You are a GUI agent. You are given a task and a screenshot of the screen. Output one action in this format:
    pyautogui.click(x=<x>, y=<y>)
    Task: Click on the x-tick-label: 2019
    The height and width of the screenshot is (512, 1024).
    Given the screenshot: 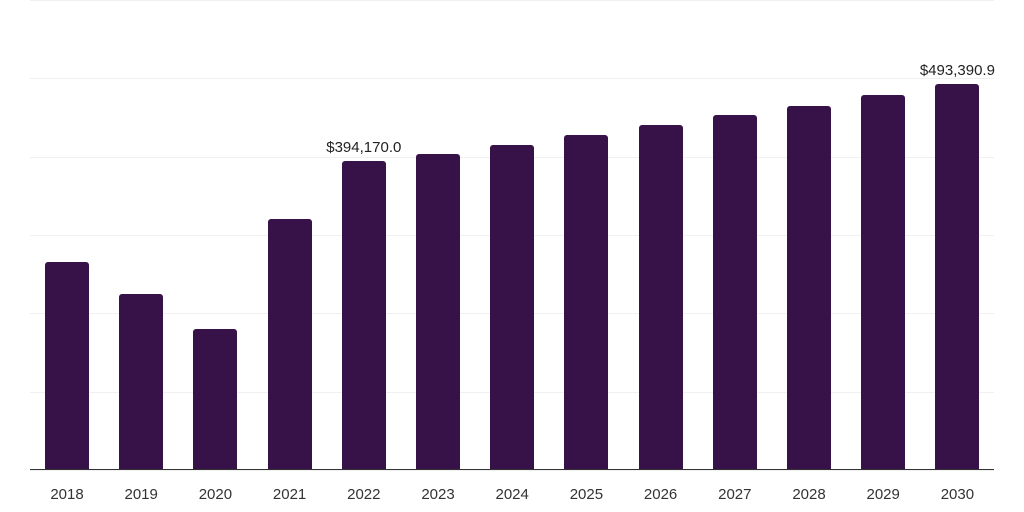 What is the action you would take?
    pyautogui.click(x=141, y=494)
    